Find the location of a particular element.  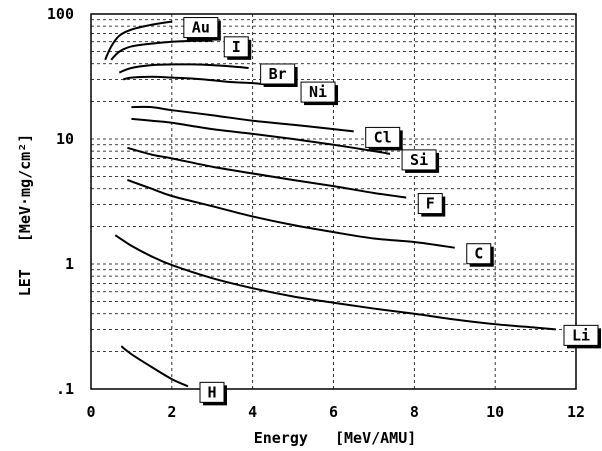

series-label-ni: Ni is located at coordinates (319, 93).